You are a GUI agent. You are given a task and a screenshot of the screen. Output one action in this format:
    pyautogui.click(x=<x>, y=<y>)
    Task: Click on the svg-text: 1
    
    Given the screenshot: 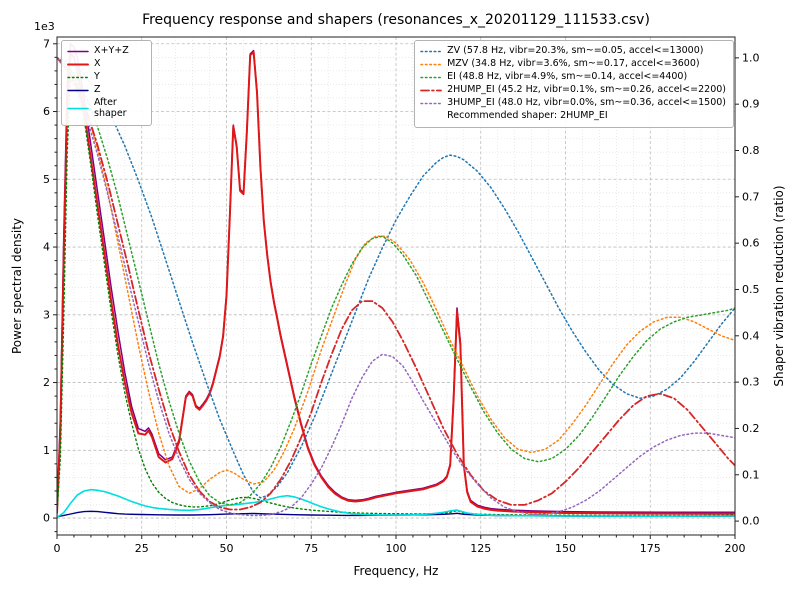 What is the action you would take?
    pyautogui.click(x=46, y=450)
    